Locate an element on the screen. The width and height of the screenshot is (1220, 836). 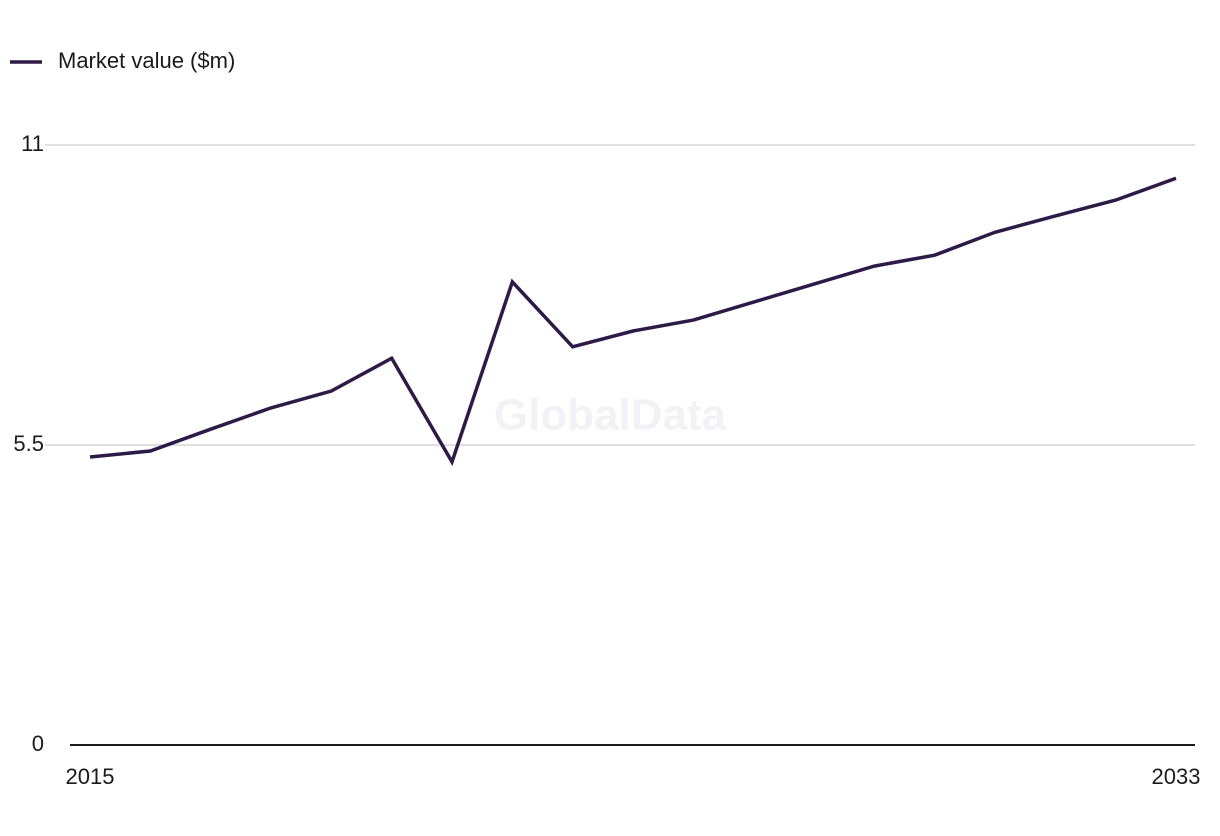
x-tick-label: 2033 is located at coordinates (1176, 776).